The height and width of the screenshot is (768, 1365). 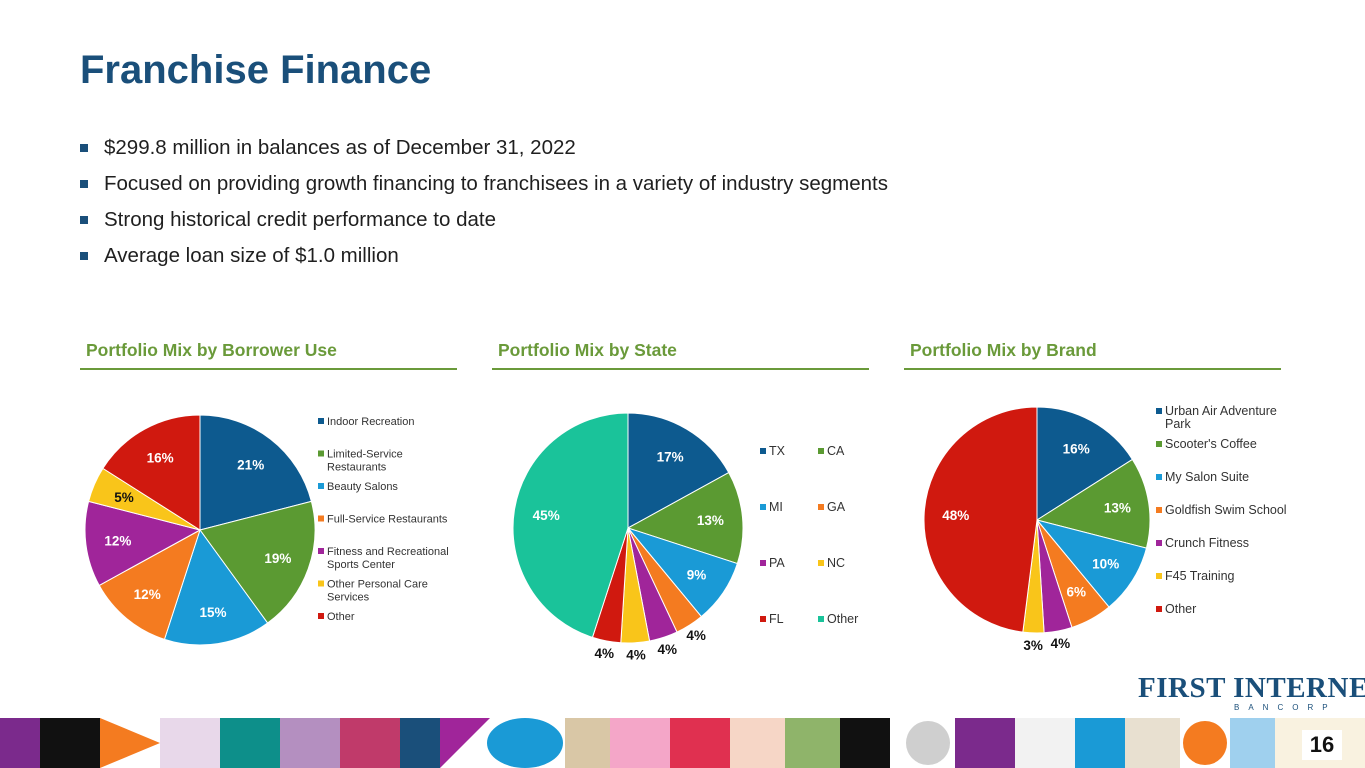 I want to click on pie-labels: 16% 13% 10% 6% 4% 3% 48%, so click(x=1036, y=547).